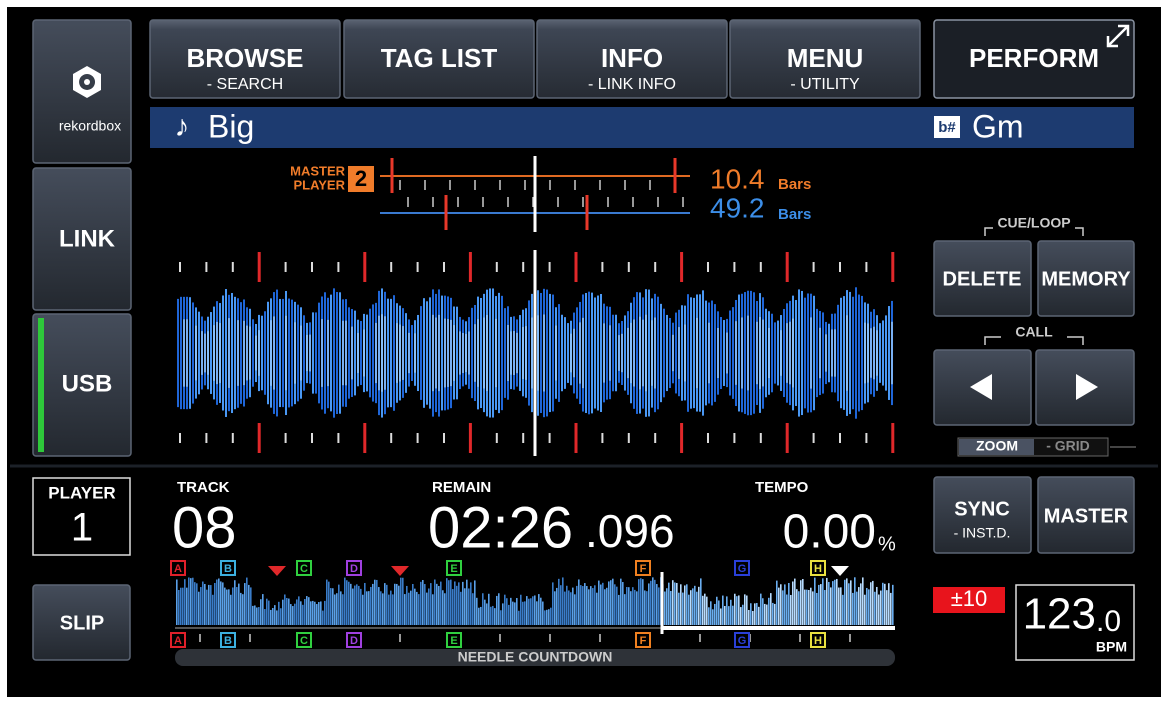 This screenshot has height=704, width=1168. Describe the element at coordinates (1068, 446) in the screenshot. I see `grid-label: - GRID` at that location.